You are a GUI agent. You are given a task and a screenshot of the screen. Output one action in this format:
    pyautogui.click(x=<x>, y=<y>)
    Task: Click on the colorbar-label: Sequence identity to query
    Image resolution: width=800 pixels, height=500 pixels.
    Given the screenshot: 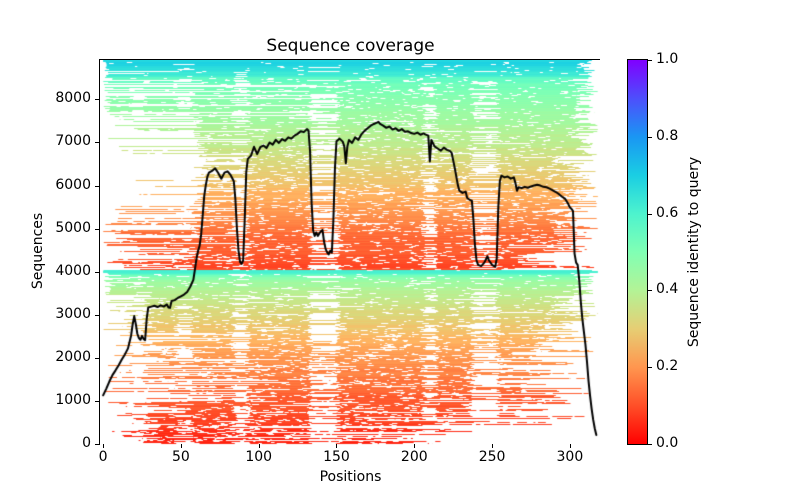 What is the action you would take?
    pyautogui.click(x=694, y=252)
    